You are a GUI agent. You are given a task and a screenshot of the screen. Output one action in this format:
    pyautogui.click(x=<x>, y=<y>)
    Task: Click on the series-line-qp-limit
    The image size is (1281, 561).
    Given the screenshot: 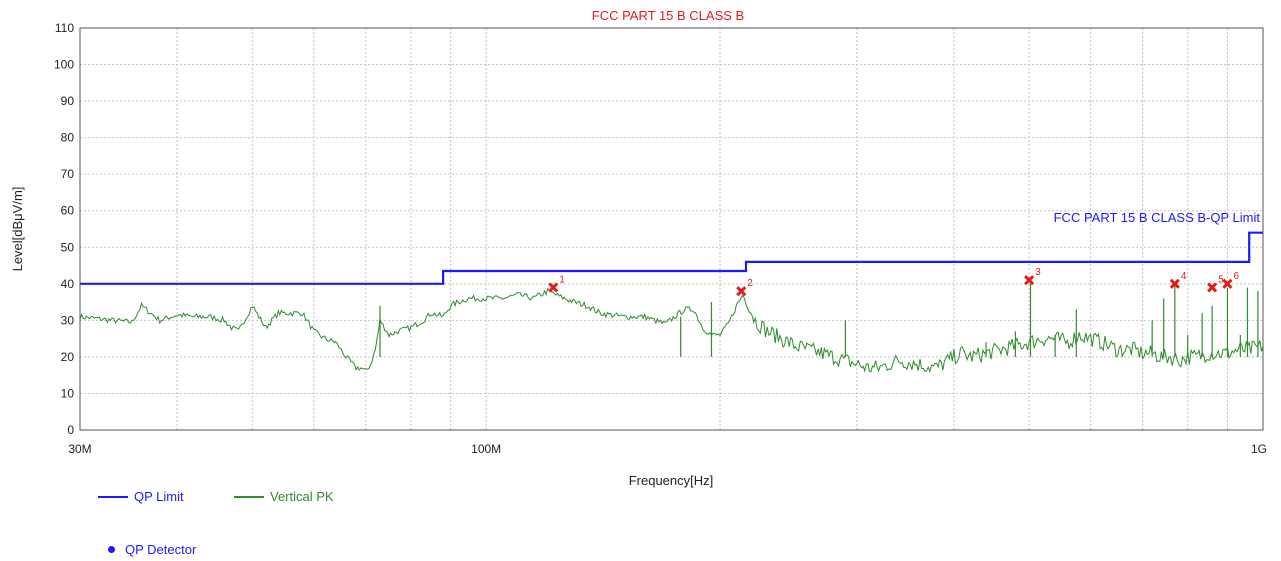 What is the action you would take?
    pyautogui.click(x=671, y=258)
    